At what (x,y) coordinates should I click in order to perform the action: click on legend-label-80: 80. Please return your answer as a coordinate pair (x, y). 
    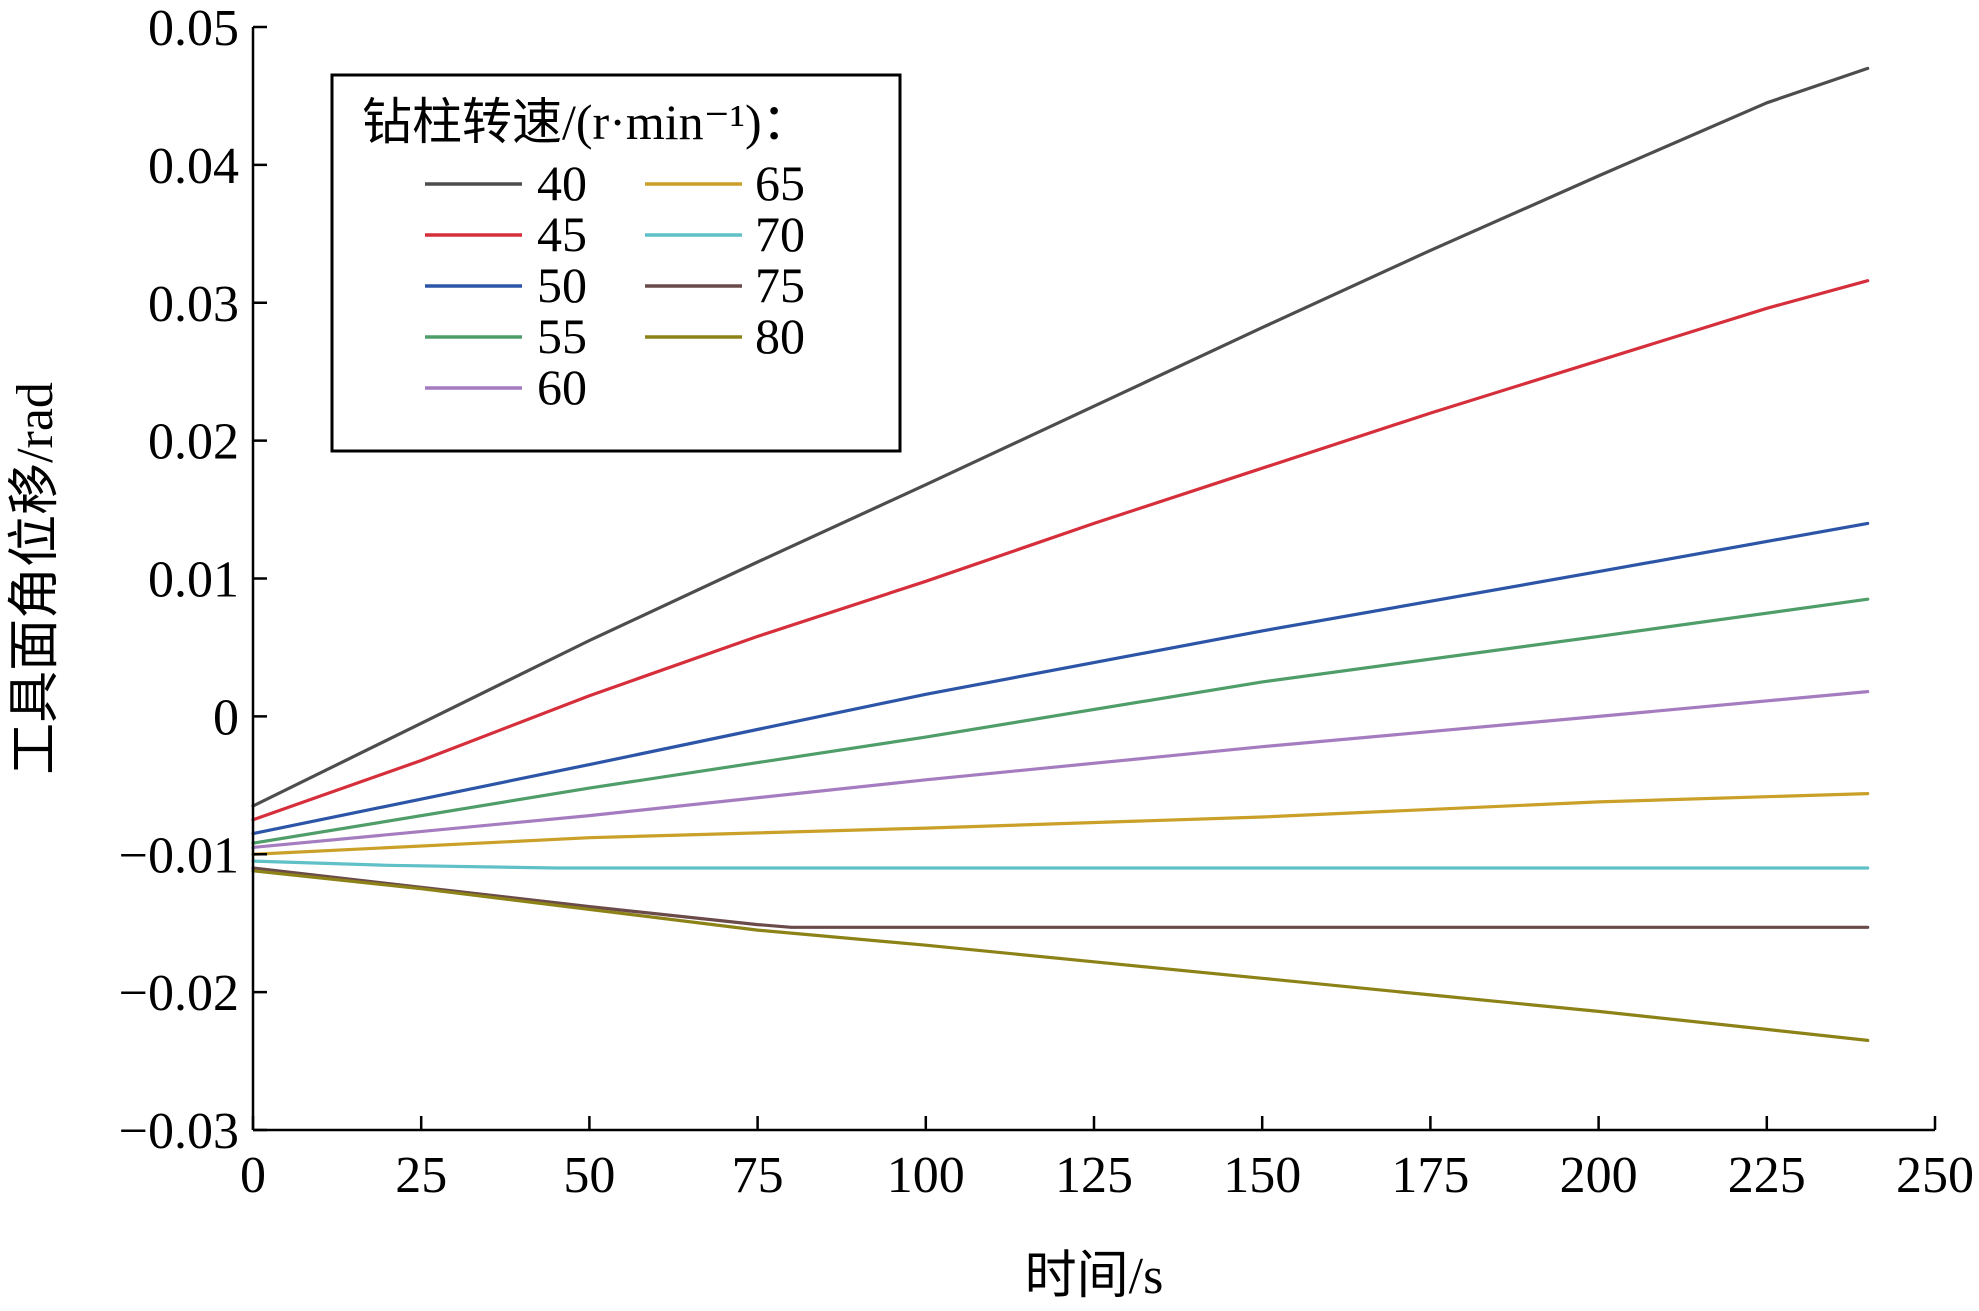
    Looking at the image, I should click on (780, 336).